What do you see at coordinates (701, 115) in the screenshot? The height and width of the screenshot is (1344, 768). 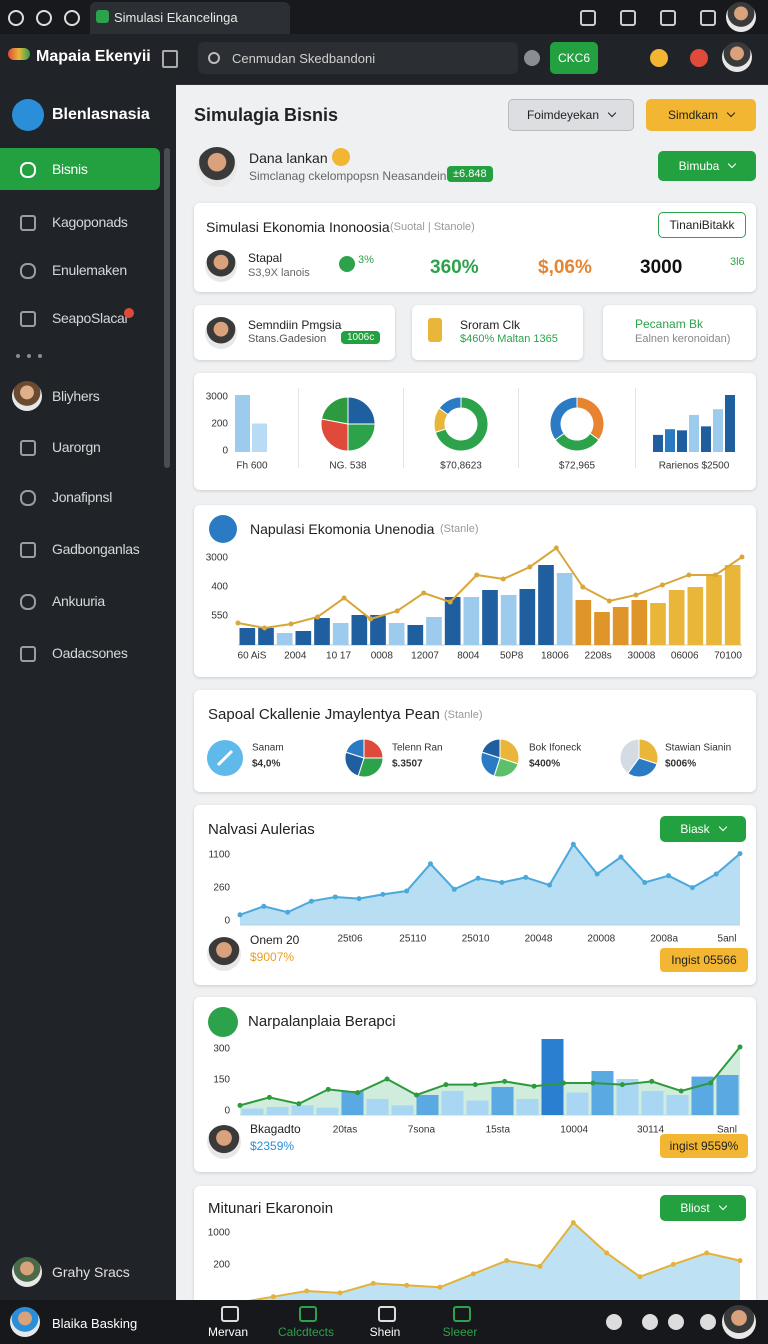 I see `button: Simdkam` at bounding box center [701, 115].